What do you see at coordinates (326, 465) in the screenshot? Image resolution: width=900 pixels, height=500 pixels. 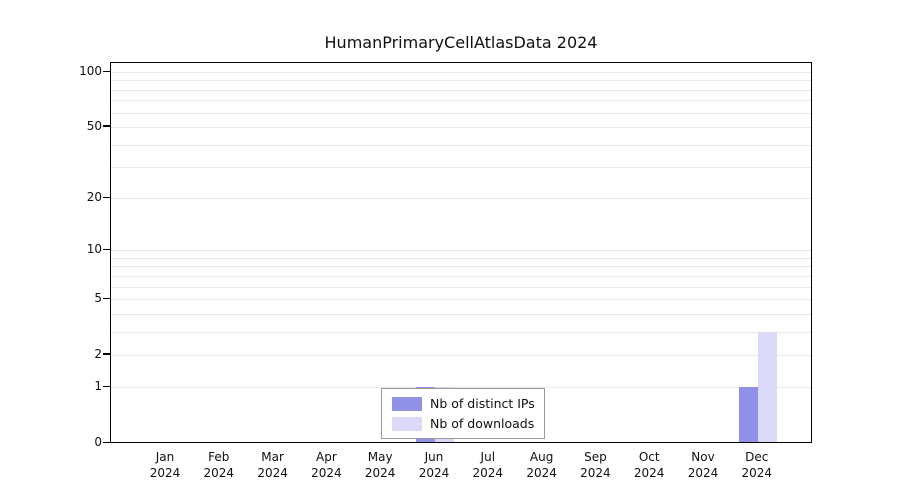 I see `x-tick-label: Apr 2024` at bounding box center [326, 465].